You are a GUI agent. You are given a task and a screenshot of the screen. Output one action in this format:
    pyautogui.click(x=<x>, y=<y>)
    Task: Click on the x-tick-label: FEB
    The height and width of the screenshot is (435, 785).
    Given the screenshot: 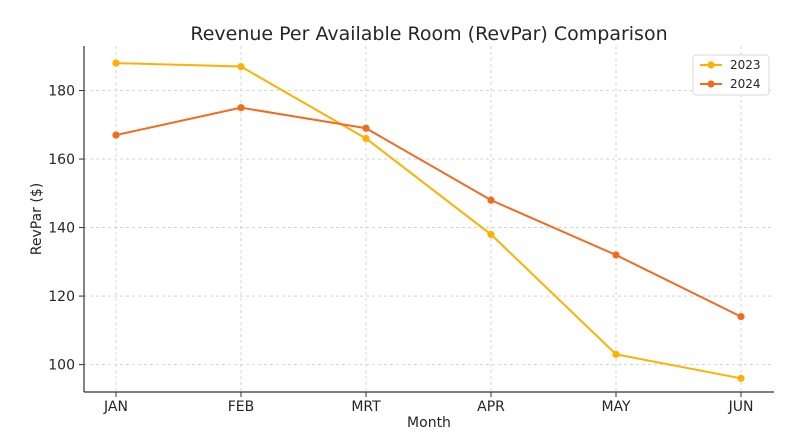 What is the action you would take?
    pyautogui.click(x=241, y=407)
    